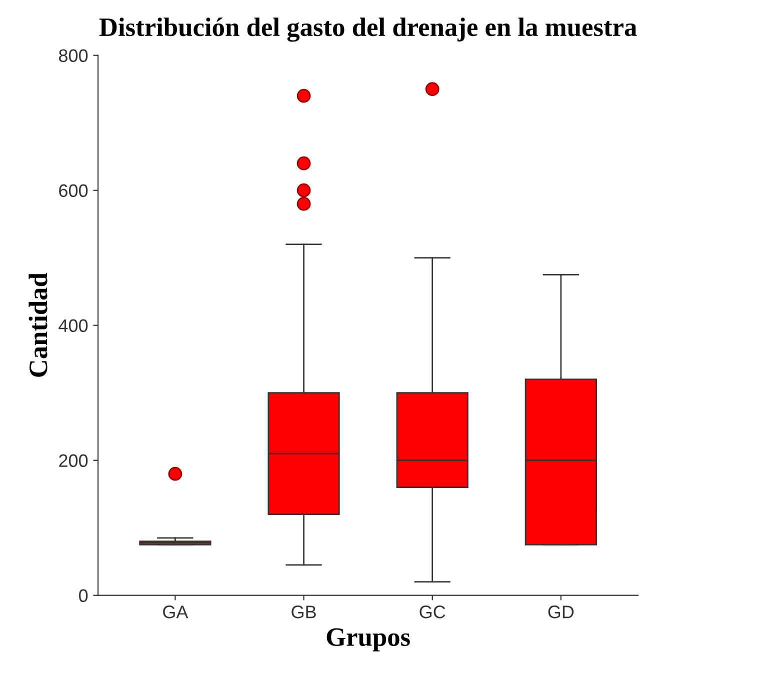 Image resolution: width=766 pixels, height=675 pixels. I want to click on y-tick-label: 200, so click(73, 461).